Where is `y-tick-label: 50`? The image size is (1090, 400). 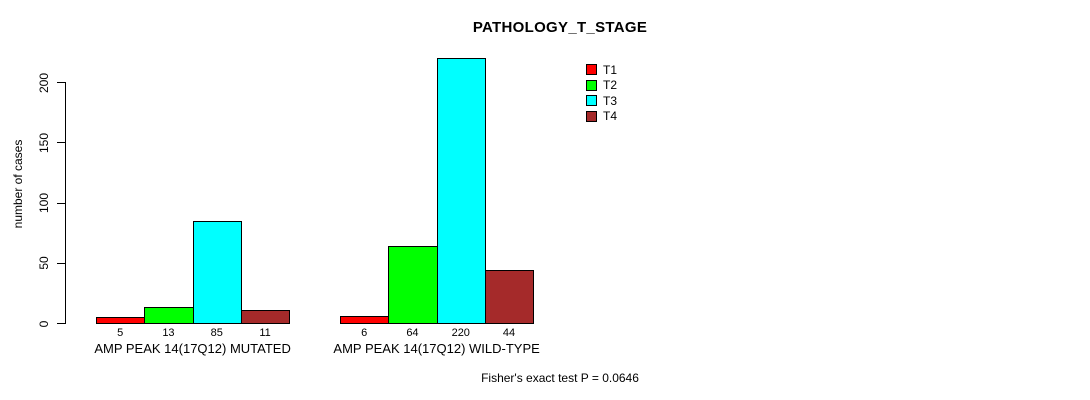
y-tick-label: 50 is located at coordinates (44, 263).